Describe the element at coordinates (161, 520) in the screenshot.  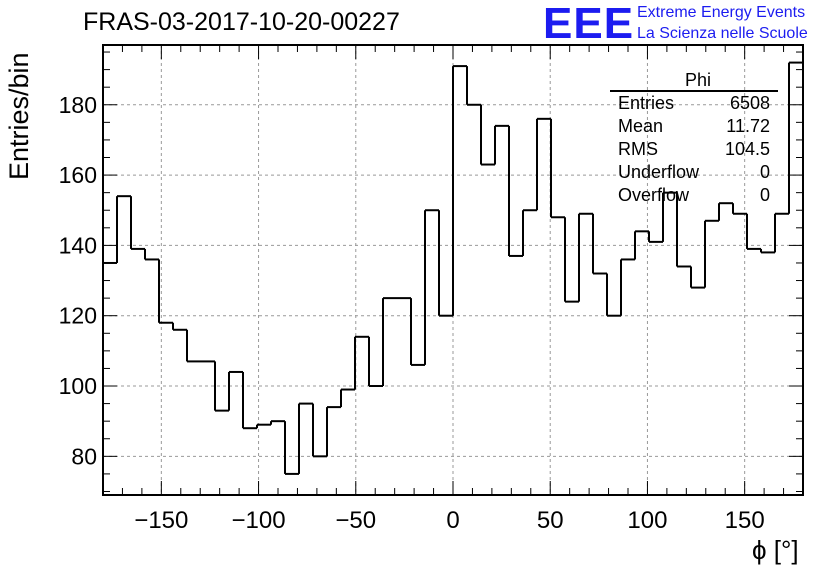
I see `x-tick-label: −150` at that location.